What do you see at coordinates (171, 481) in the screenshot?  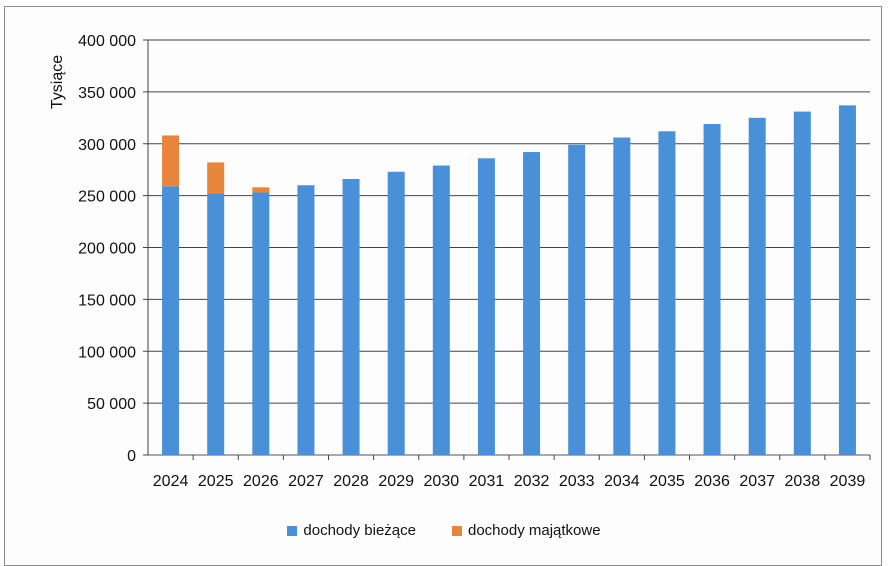 I see `x-tick-label: 2024` at bounding box center [171, 481].